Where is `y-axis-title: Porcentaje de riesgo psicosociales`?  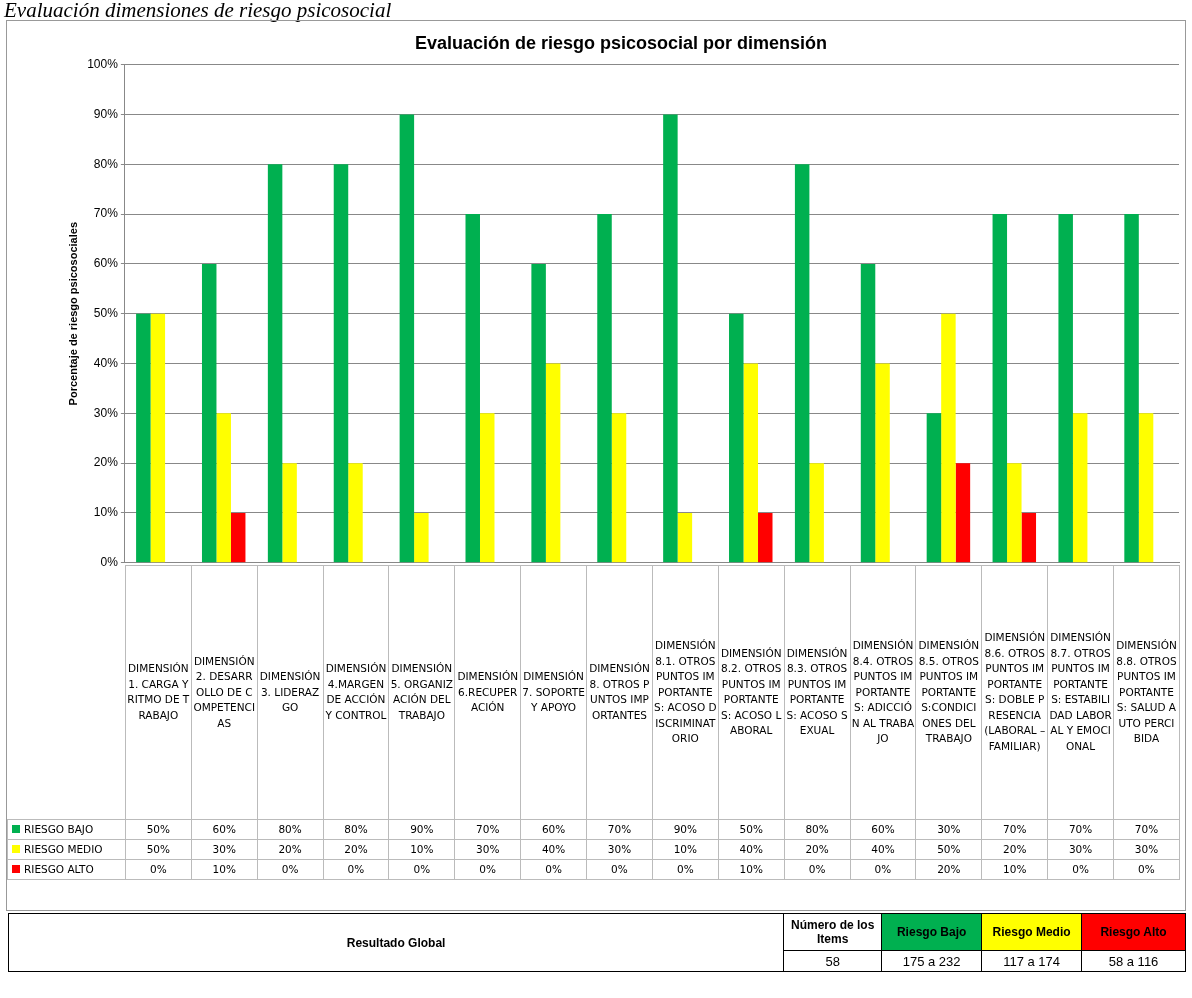
y-axis-title: Porcentaje de riesgo psicosociales is located at coordinates (72, 313).